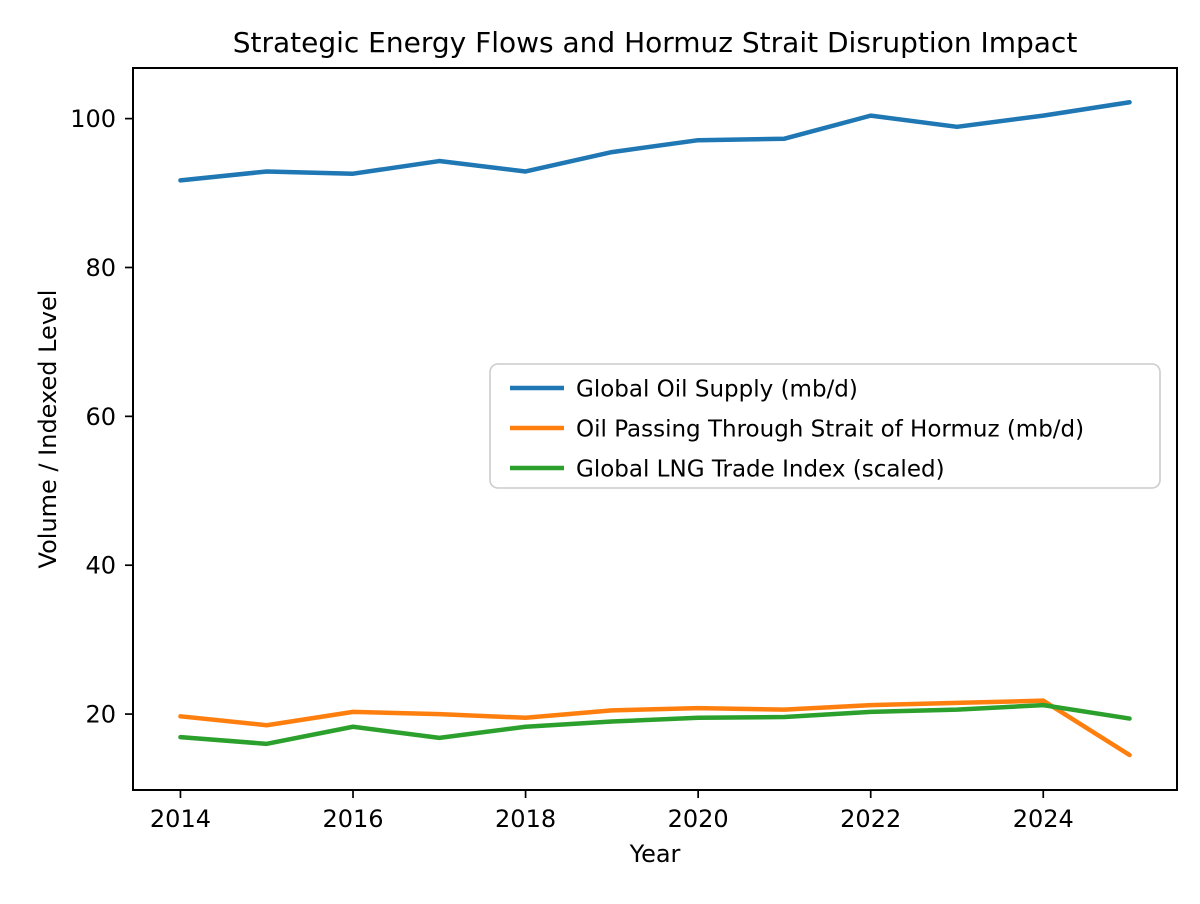  What do you see at coordinates (612, 794) in the screenshot?
I see `x-axis-ticks` at bounding box center [612, 794].